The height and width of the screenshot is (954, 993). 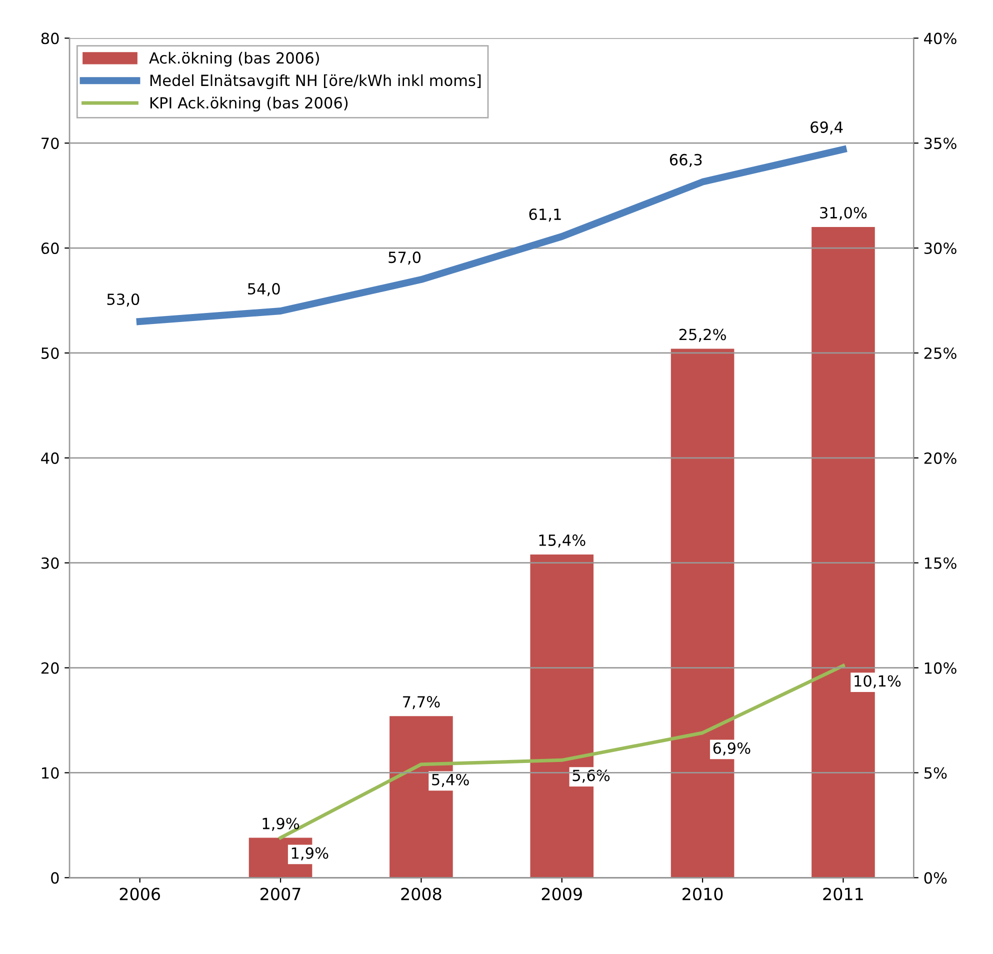 What do you see at coordinates (940, 353) in the screenshot?
I see `y2-tick-label: 25%` at bounding box center [940, 353].